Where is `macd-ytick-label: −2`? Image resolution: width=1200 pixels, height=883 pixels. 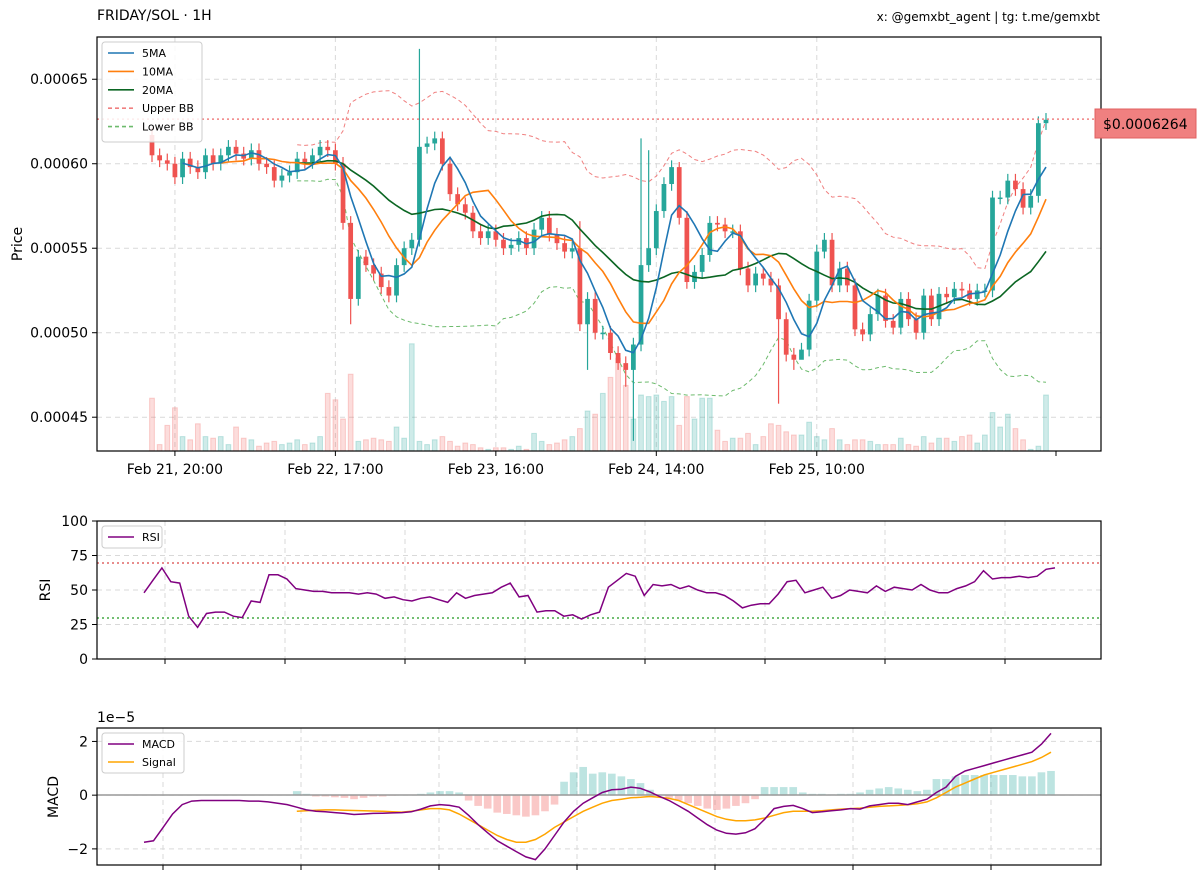 macd-ytick-label: −2 is located at coordinates (77, 850).